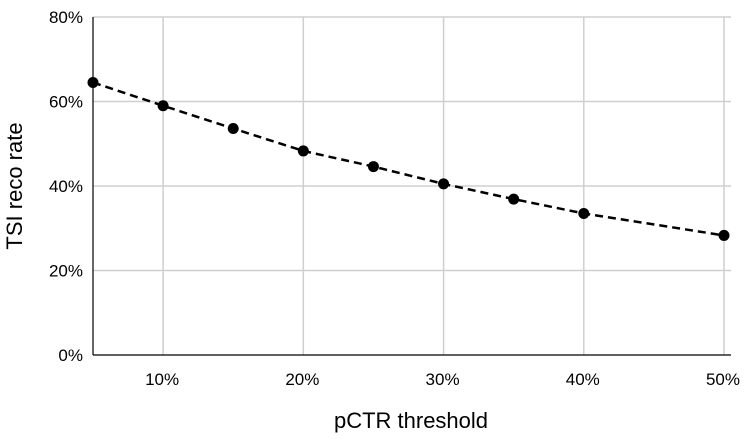 Image resolution: width=748 pixels, height=439 pixels. What do you see at coordinates (70, 355) in the screenshot?
I see `y-tick-label: 0%` at bounding box center [70, 355].